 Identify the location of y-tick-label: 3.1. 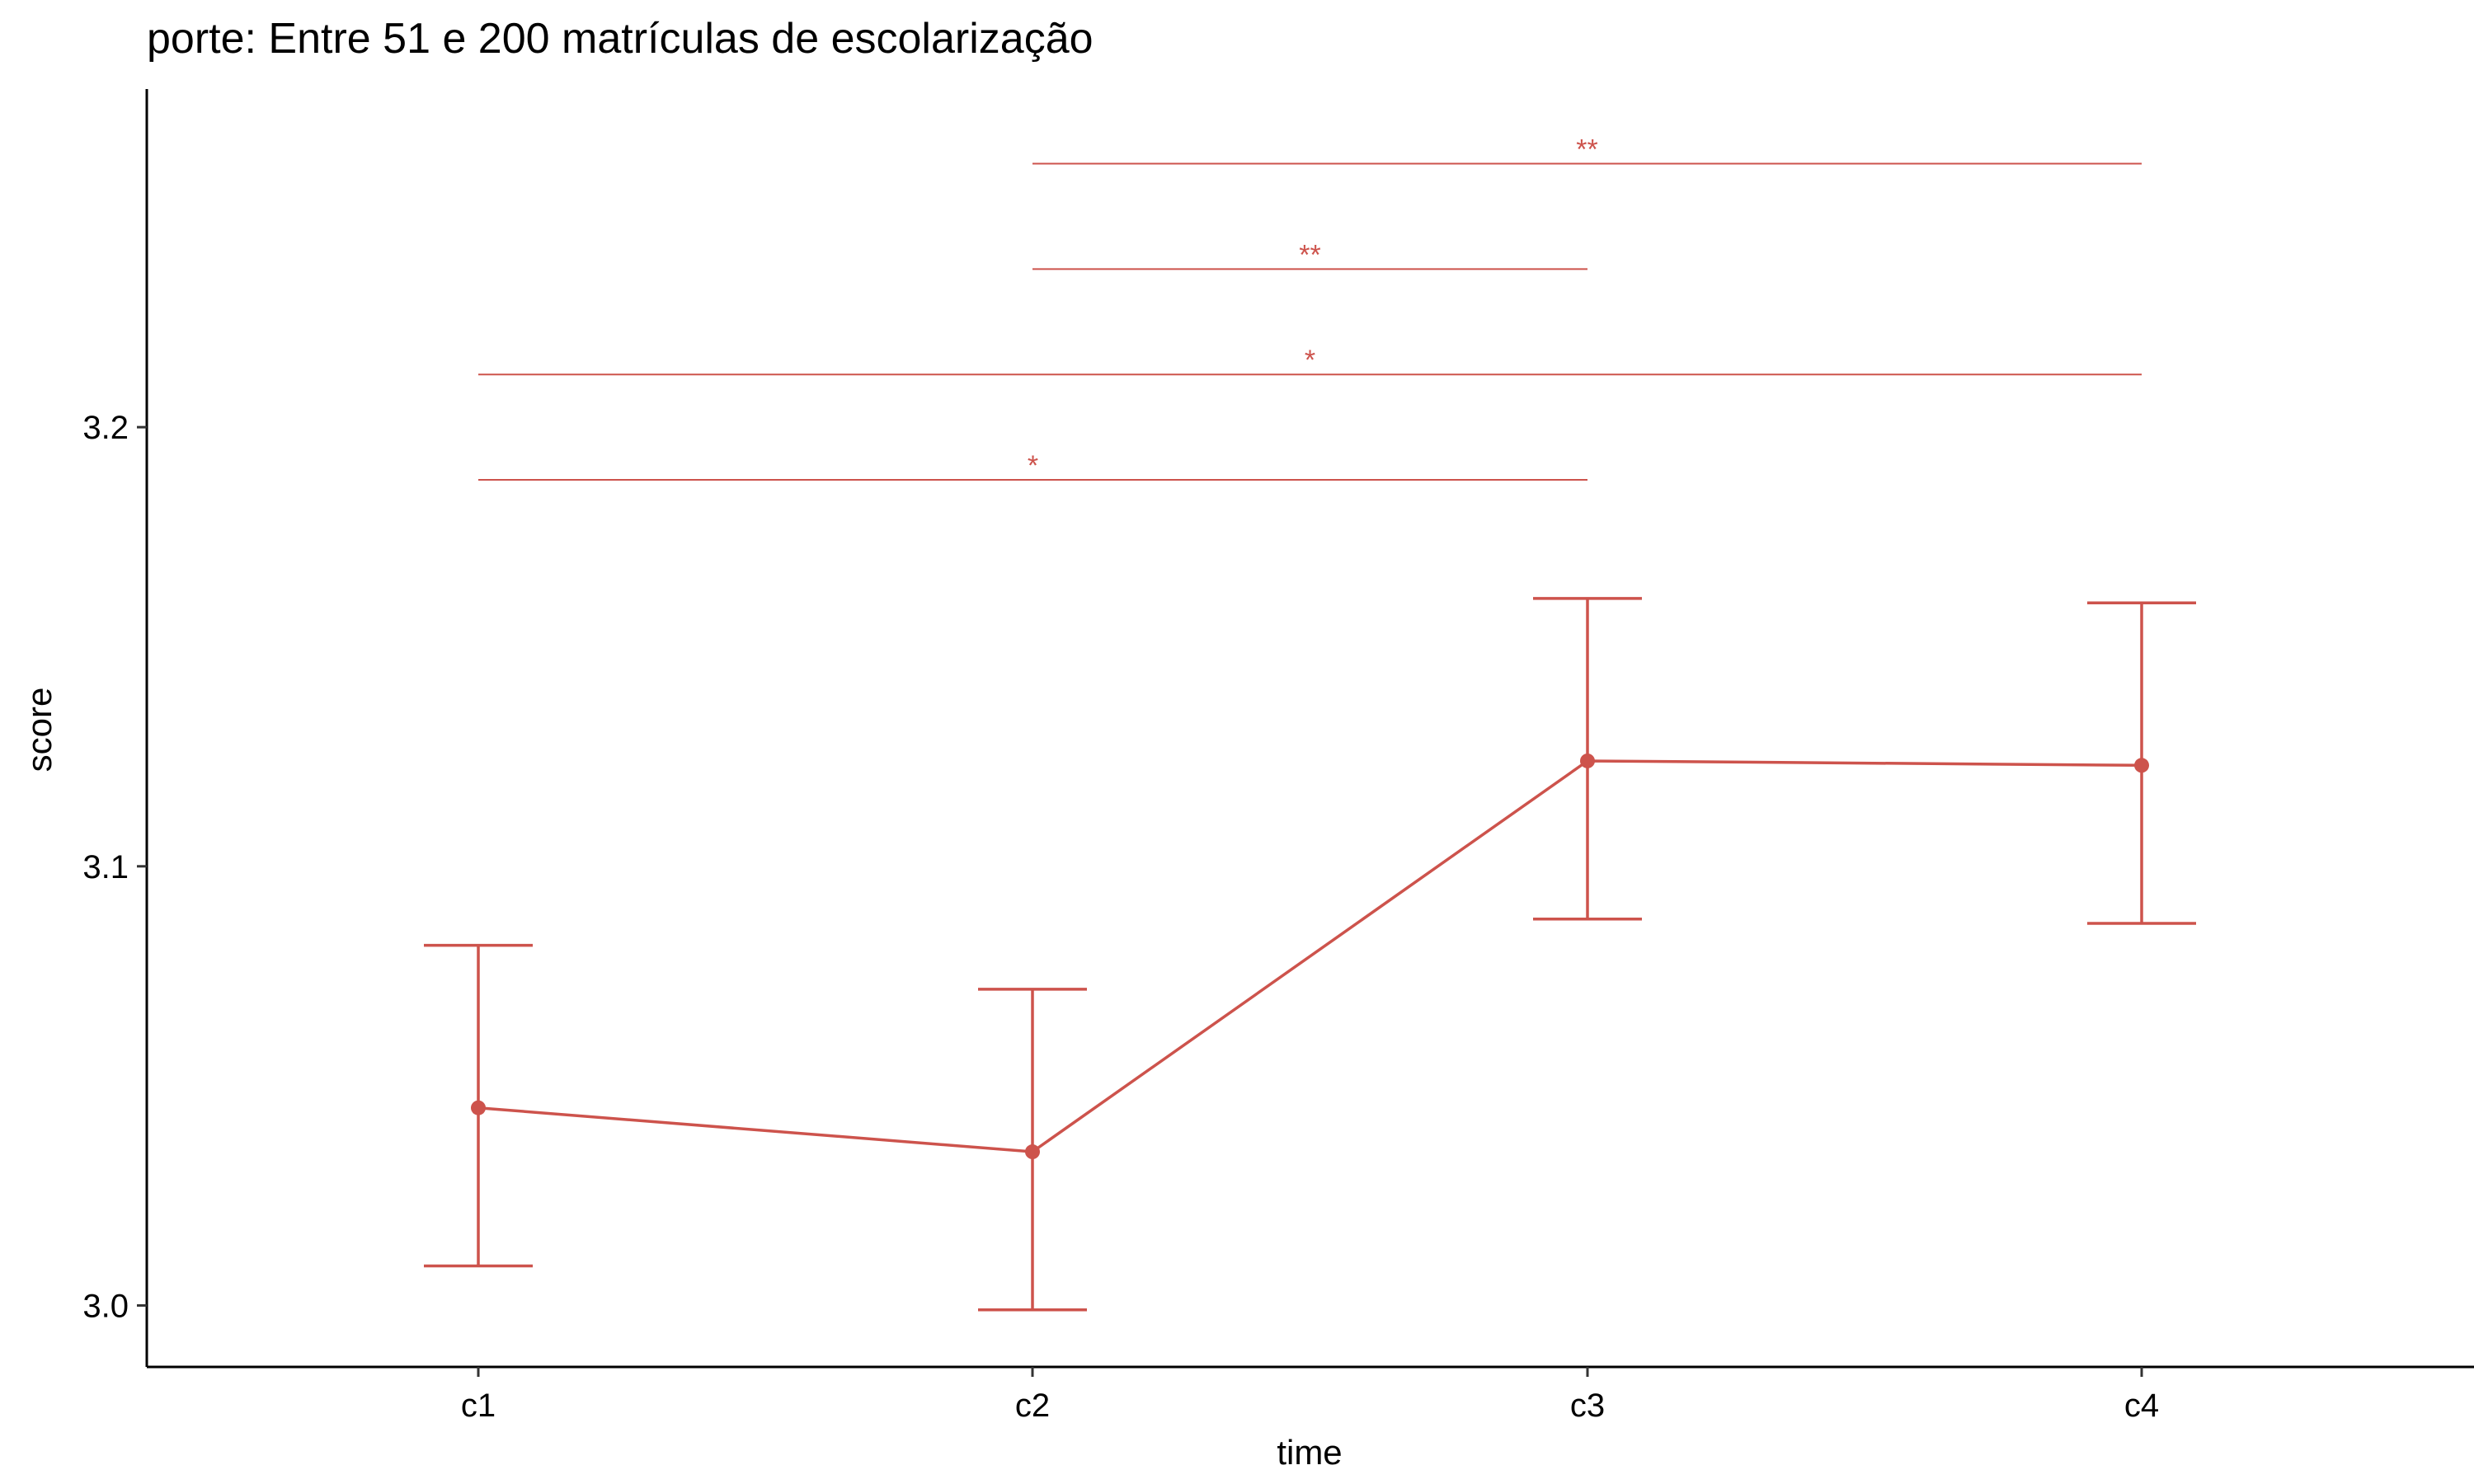
(105, 867).